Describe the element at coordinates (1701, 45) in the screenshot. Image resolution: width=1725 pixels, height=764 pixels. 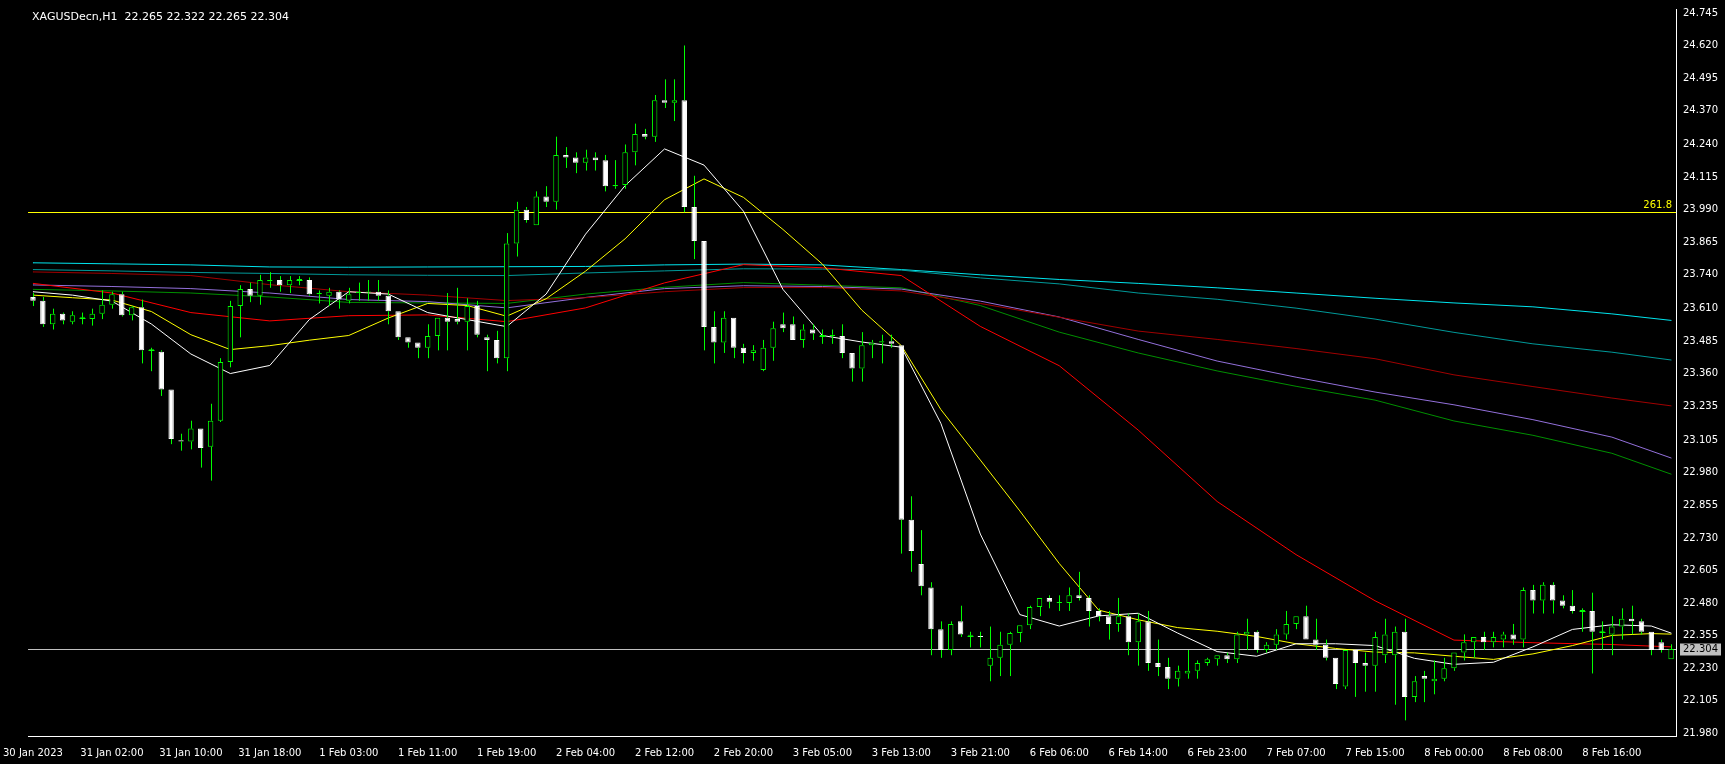
I see `y-tick-label: 24.620` at that location.